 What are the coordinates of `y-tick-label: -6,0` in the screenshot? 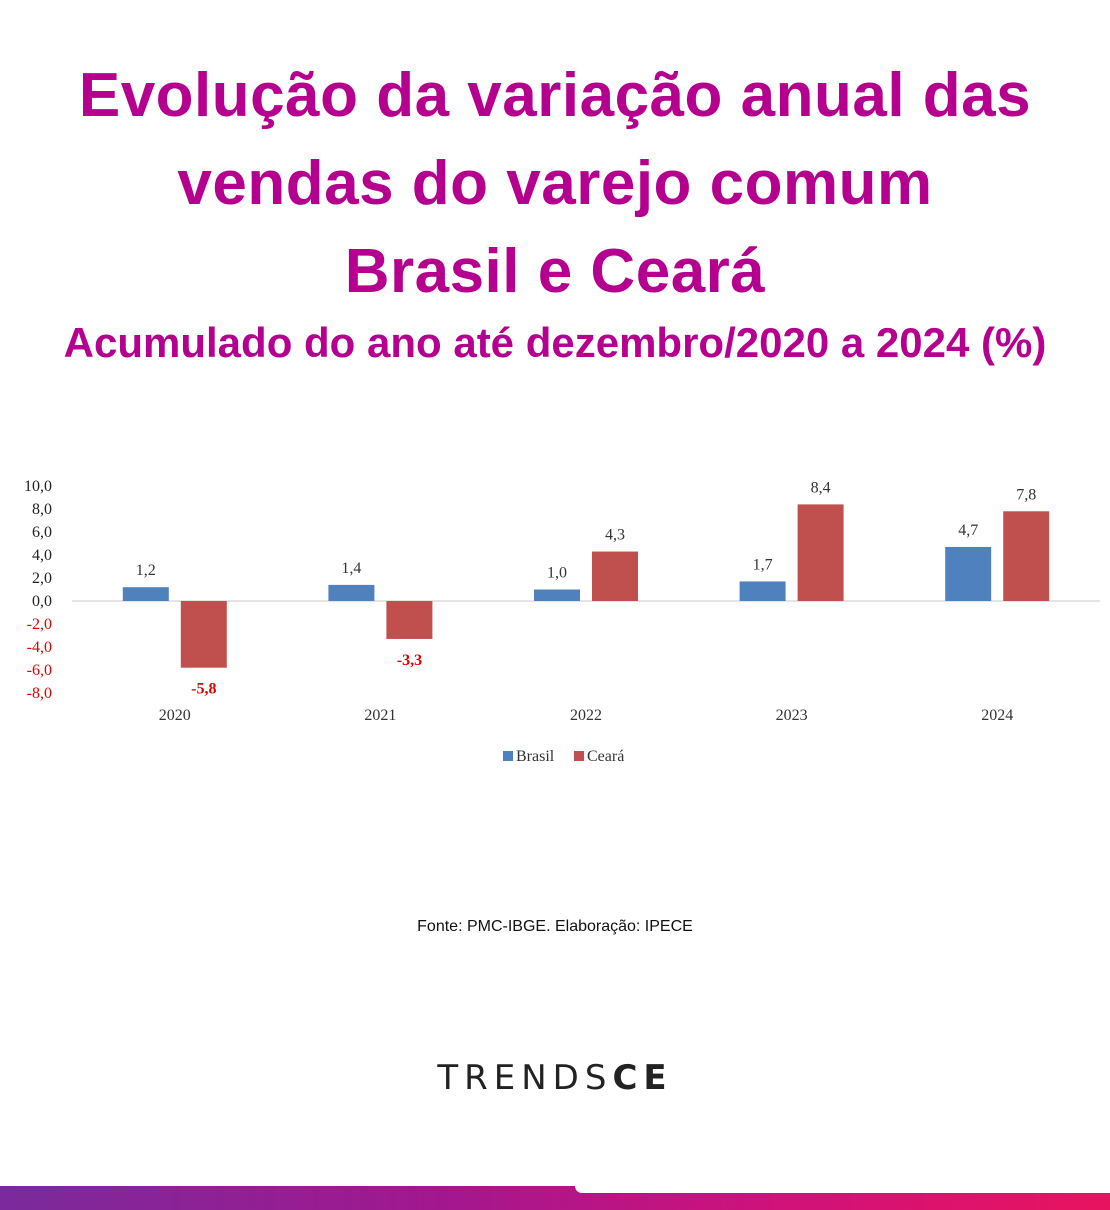 It's located at (39, 670).